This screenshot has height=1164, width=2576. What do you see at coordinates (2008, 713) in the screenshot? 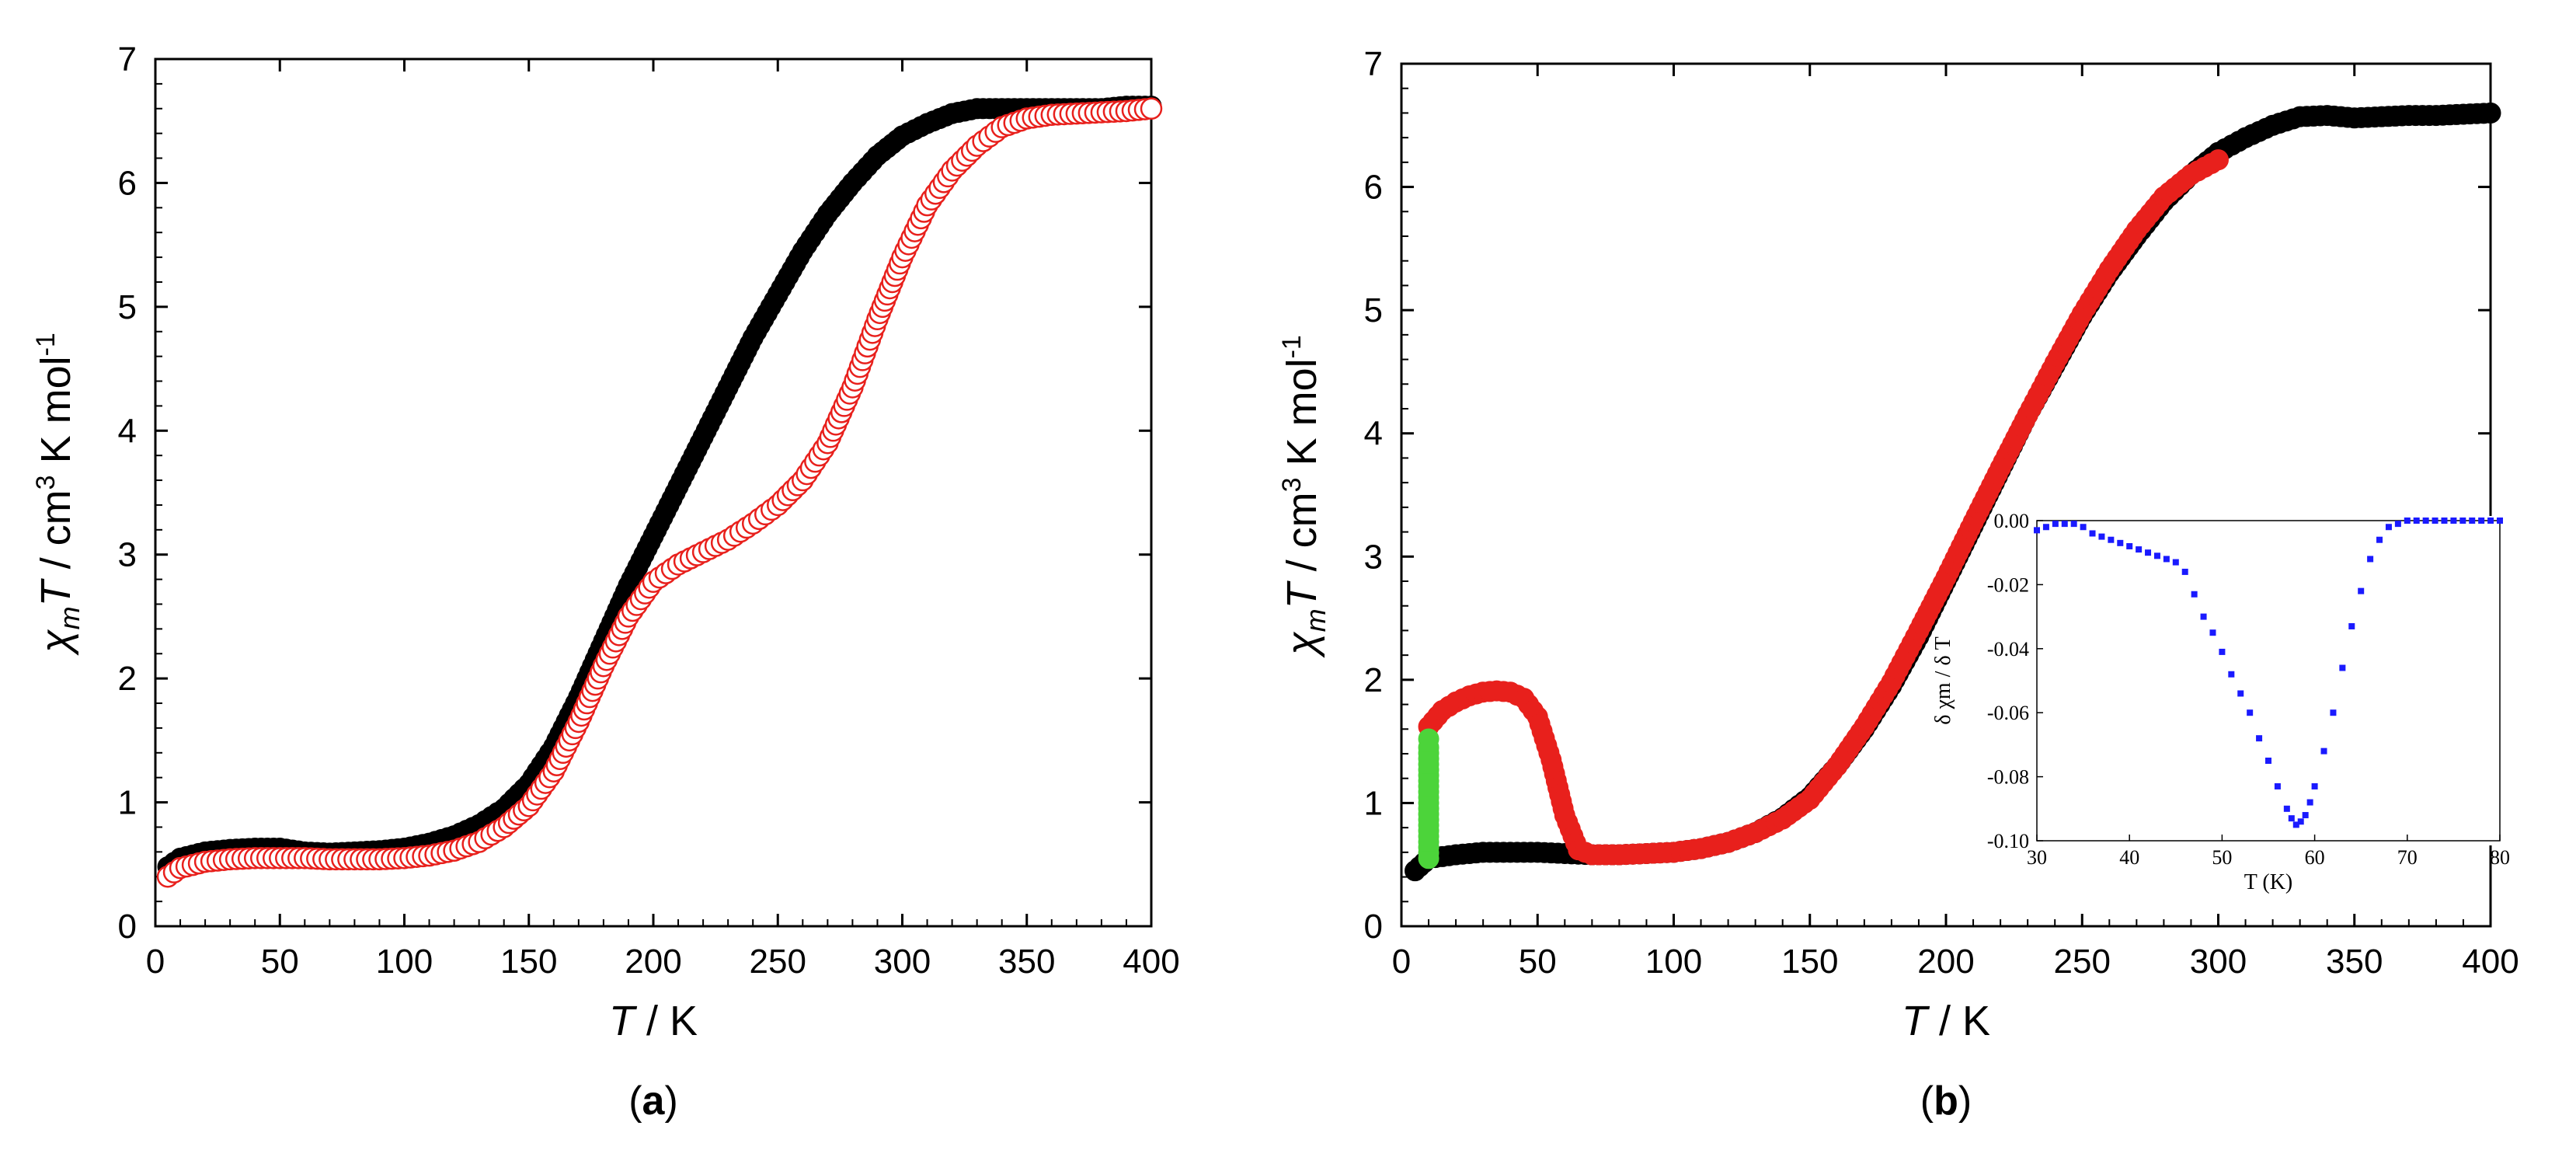
I see `inset-y-tick-label: -0.06` at bounding box center [2008, 713].